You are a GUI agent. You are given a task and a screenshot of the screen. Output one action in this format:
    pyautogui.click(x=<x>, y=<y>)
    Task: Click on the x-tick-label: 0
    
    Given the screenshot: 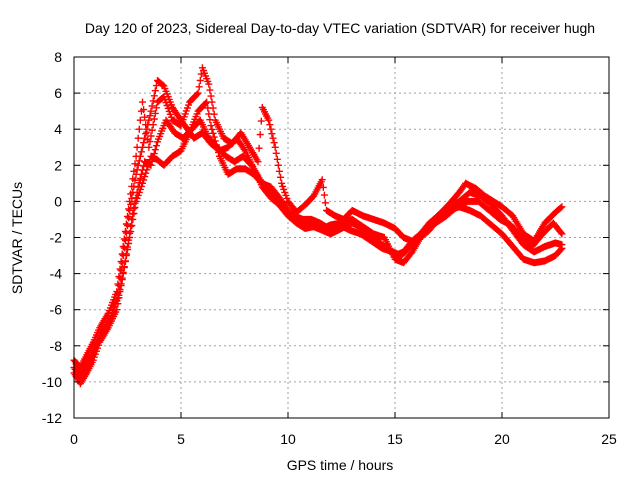 What is the action you would take?
    pyautogui.click(x=74, y=439)
    